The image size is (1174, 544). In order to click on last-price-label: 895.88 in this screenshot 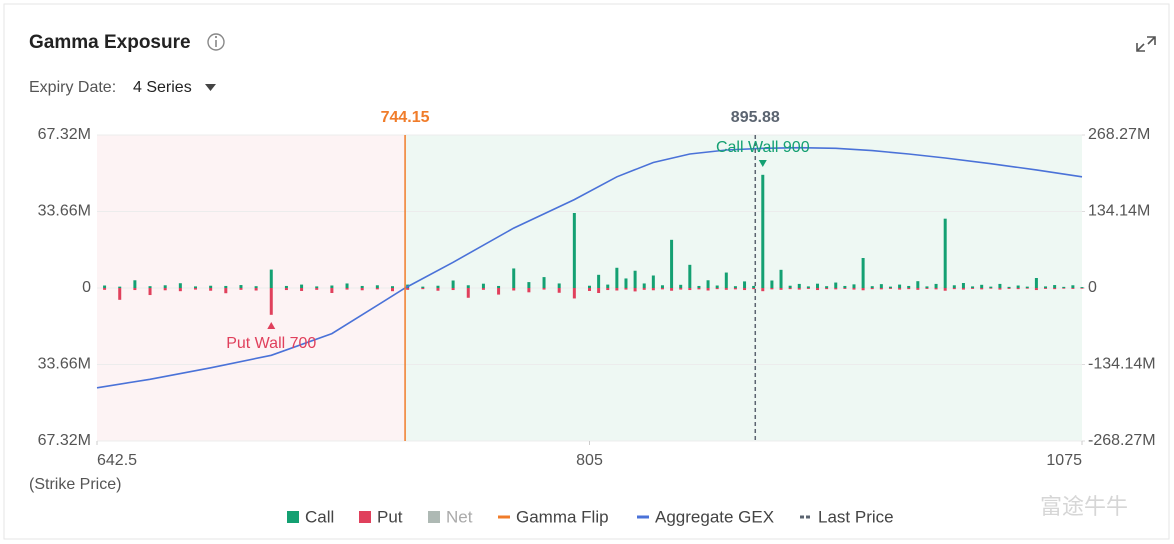, I will do `click(755, 117)`.